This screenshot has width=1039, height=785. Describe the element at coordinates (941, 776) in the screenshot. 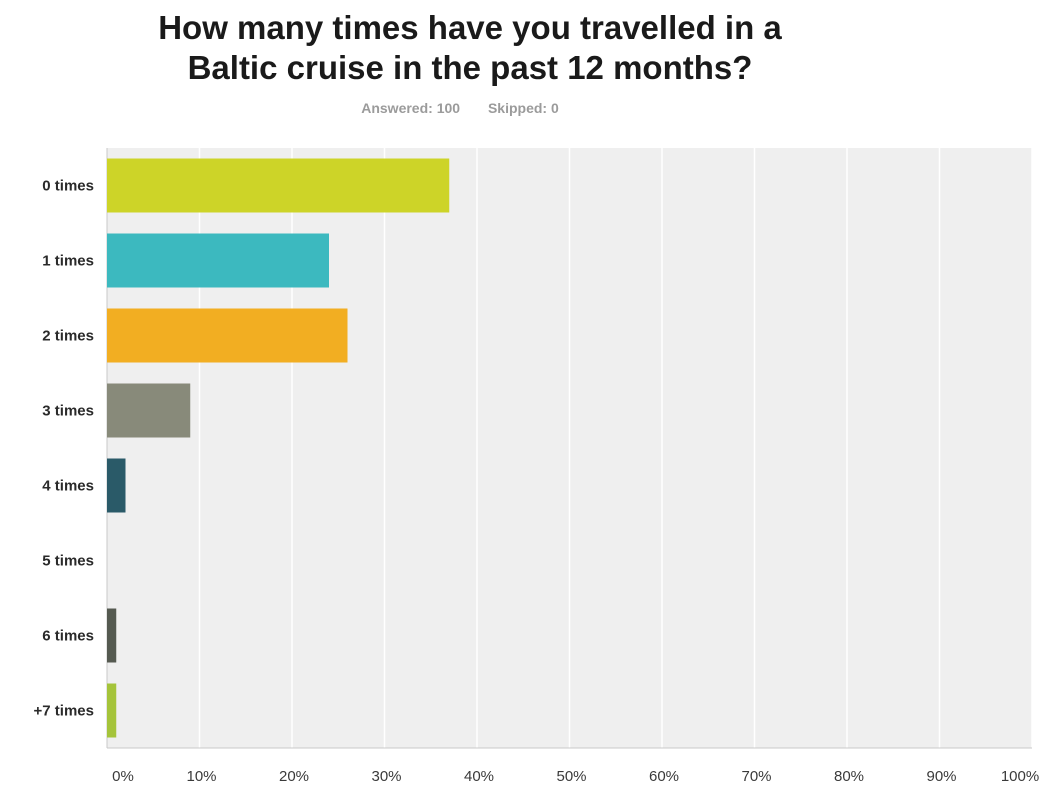

I see `x-tick-label: 90%` at that location.